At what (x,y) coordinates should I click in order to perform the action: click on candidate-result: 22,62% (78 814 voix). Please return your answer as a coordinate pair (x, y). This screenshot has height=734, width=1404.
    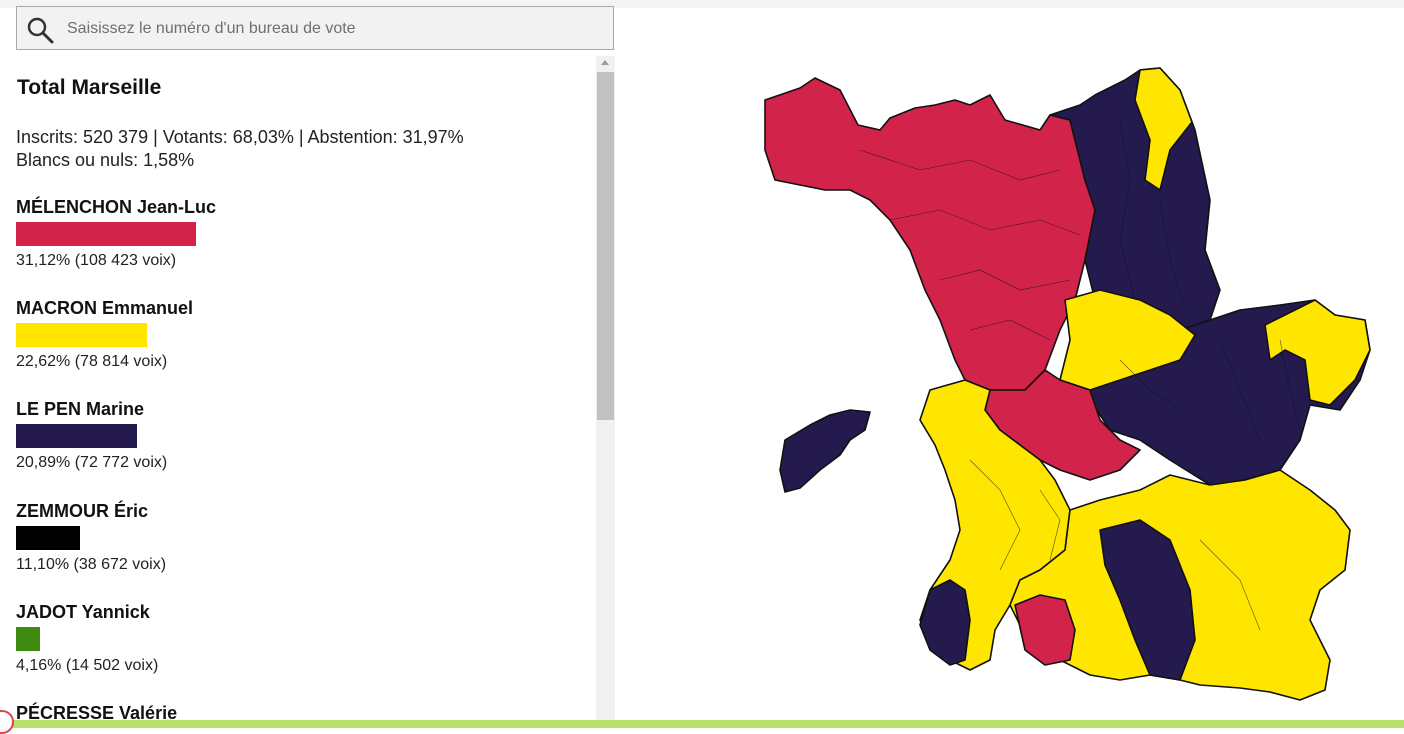
    Looking at the image, I should click on (92, 361).